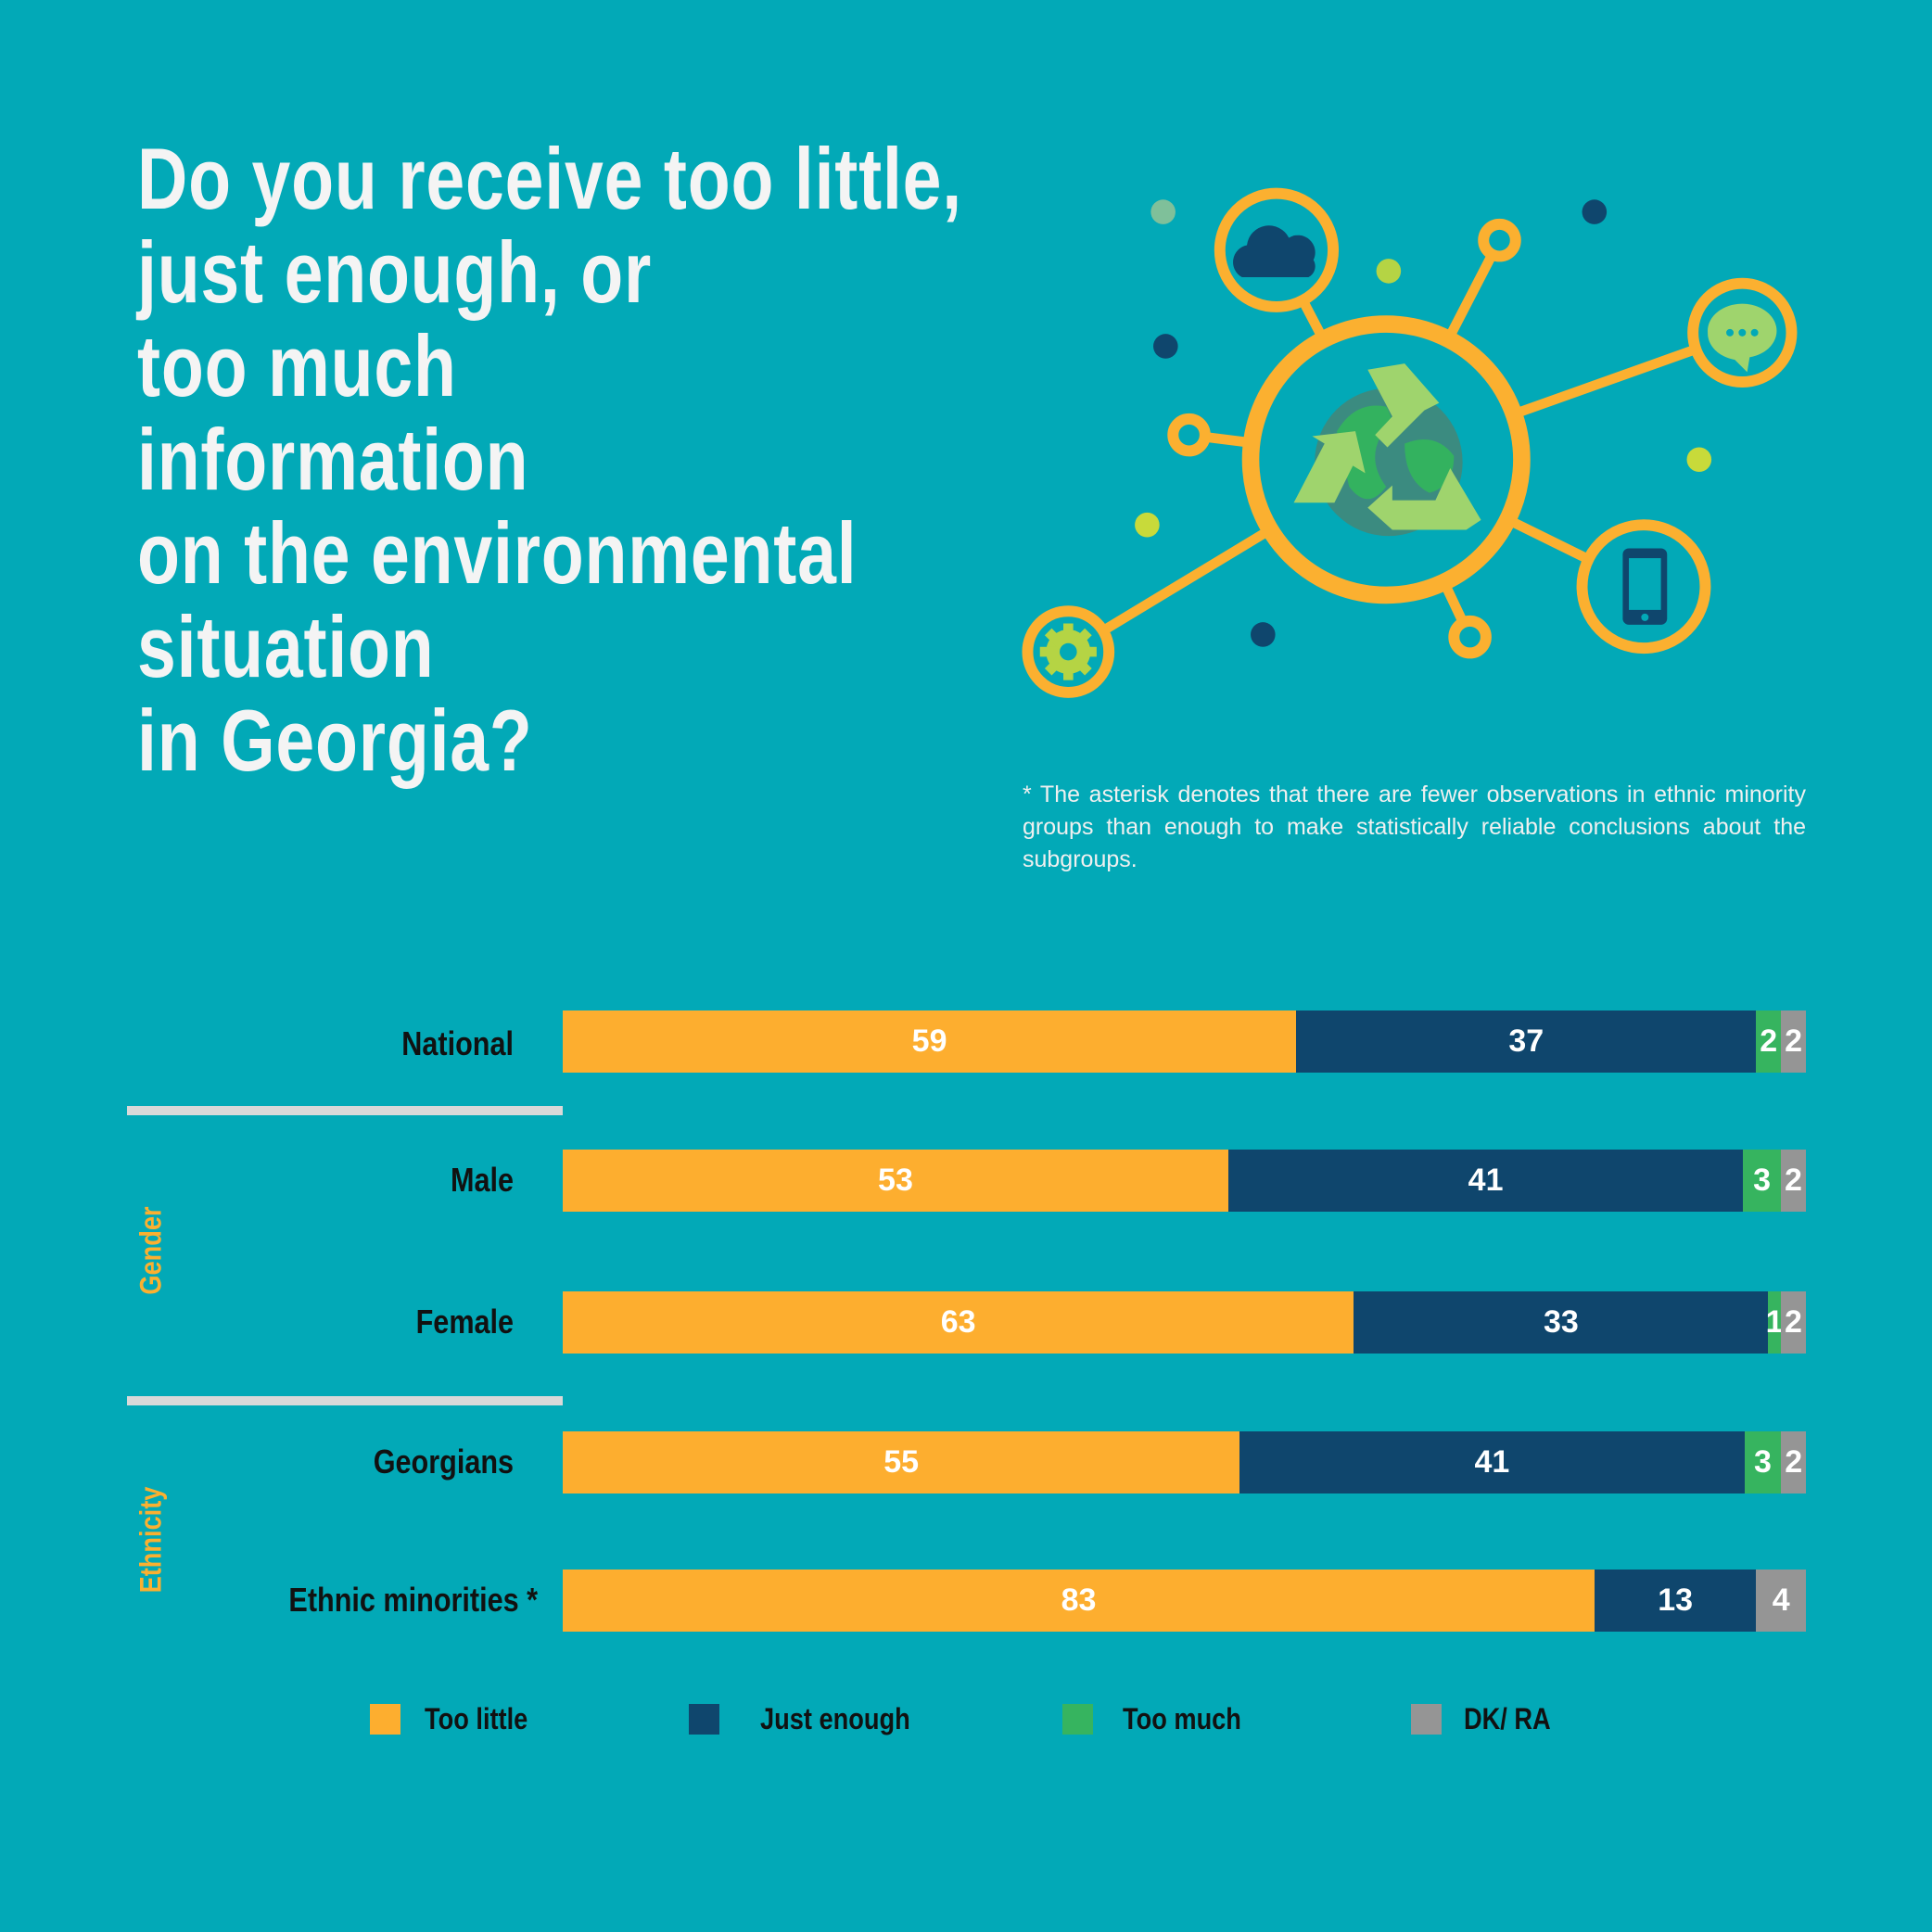 This screenshot has height=1932, width=1932. I want to click on globe-recycle-icon, so click(1387, 450).